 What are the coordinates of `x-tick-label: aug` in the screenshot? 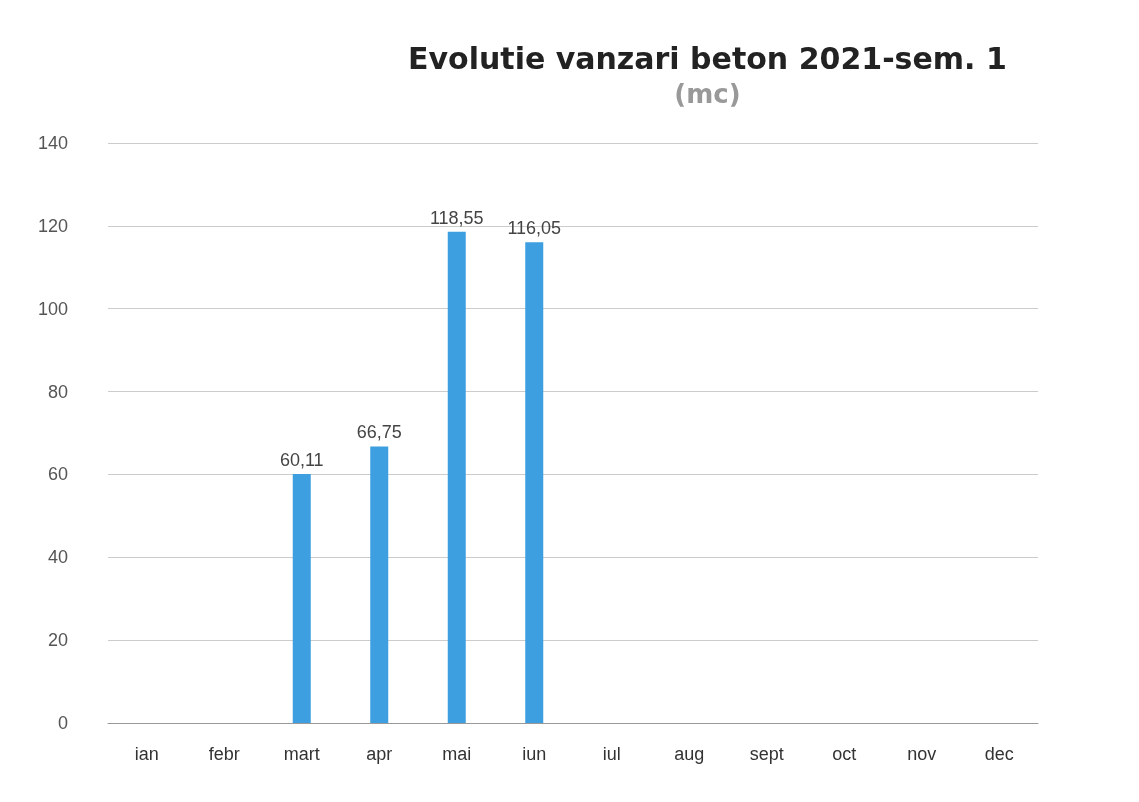 It's located at (689, 754).